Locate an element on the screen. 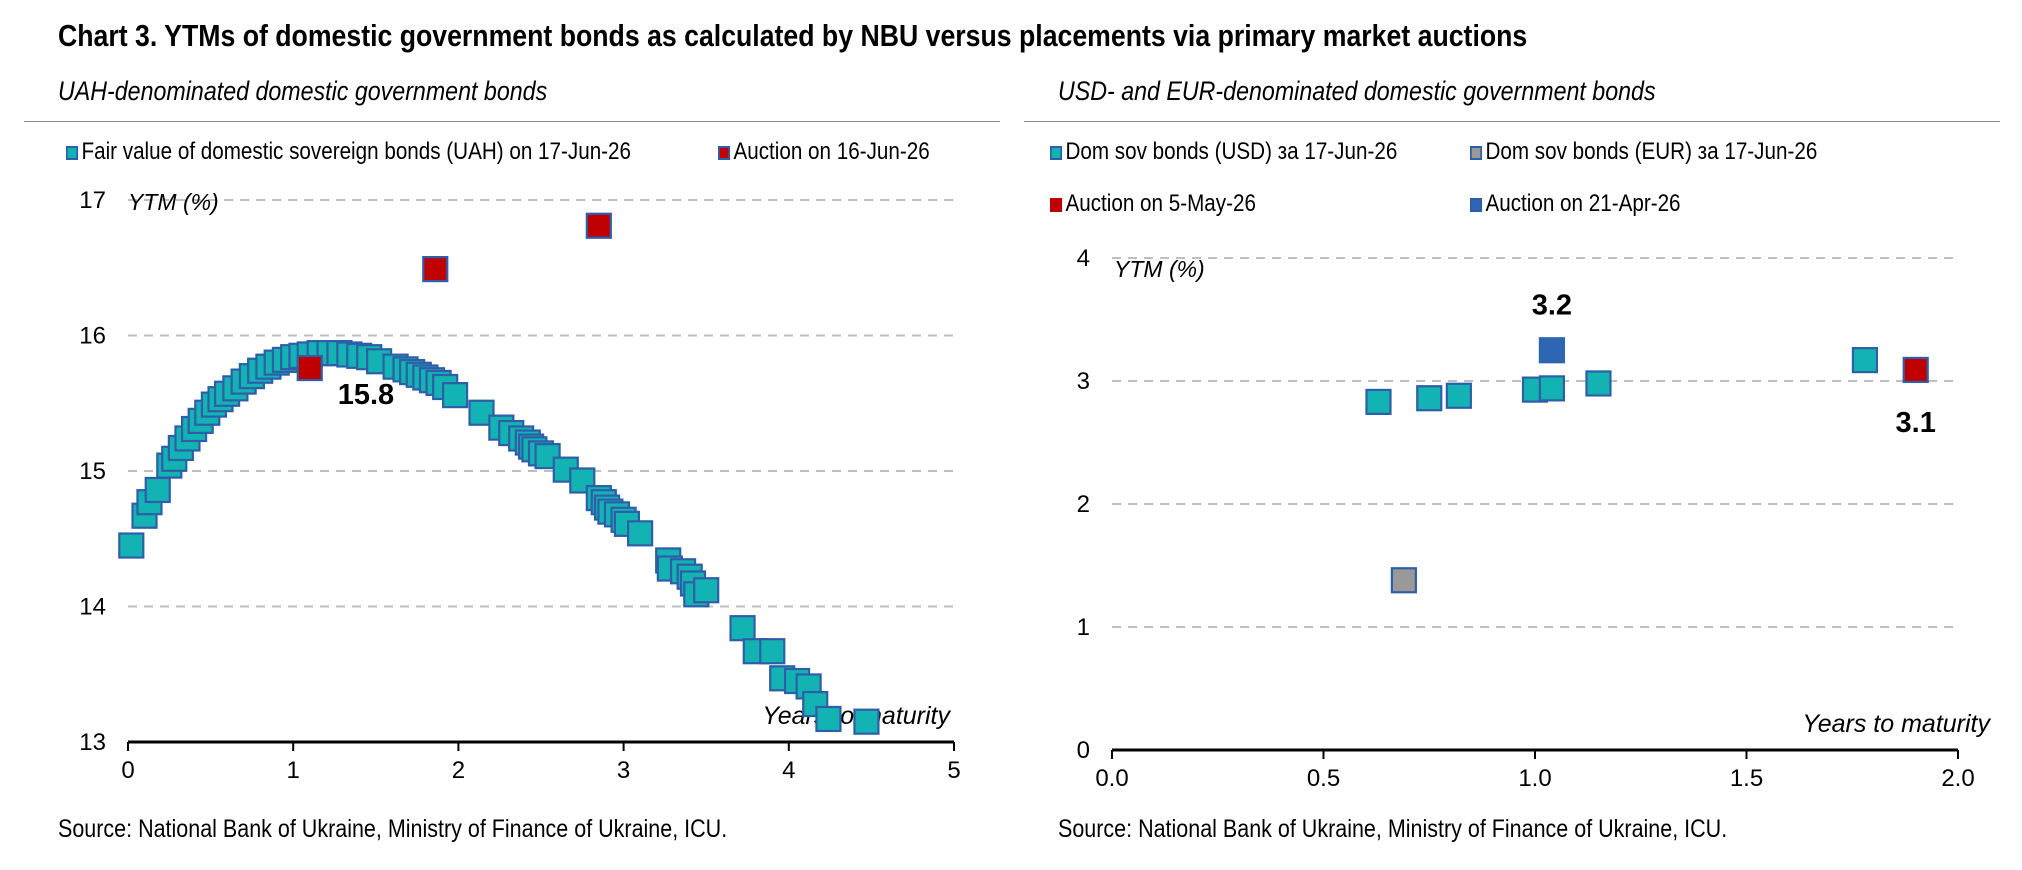 The height and width of the screenshot is (870, 2022). y-tick-label: 1 is located at coordinates (1083, 627).